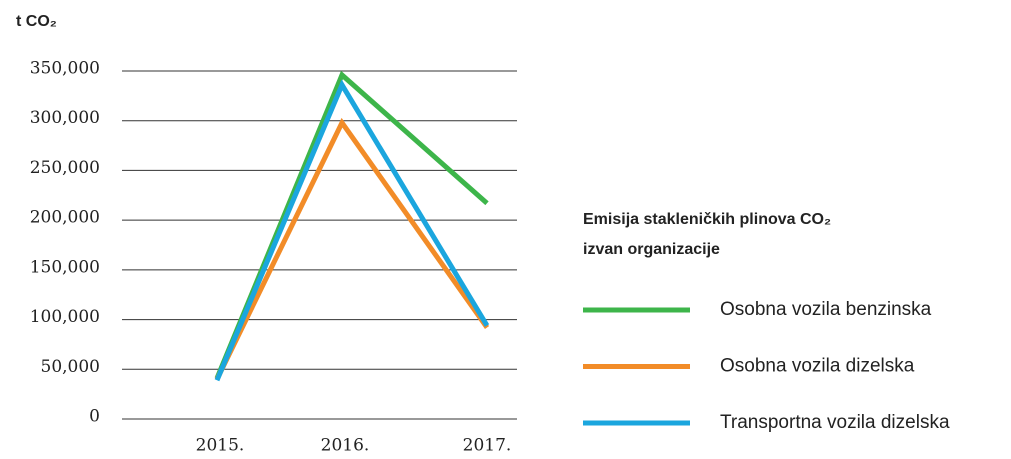 The height and width of the screenshot is (459, 1011). Describe the element at coordinates (487, 446) in the screenshot. I see `x-tick-label: 2017.` at that location.